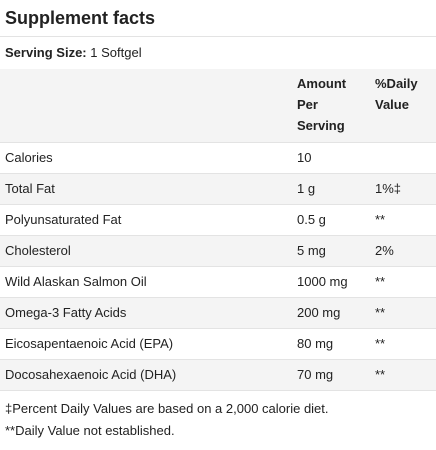  Describe the element at coordinates (80, 18) in the screenshot. I see `panel-title: Supplement facts` at that location.